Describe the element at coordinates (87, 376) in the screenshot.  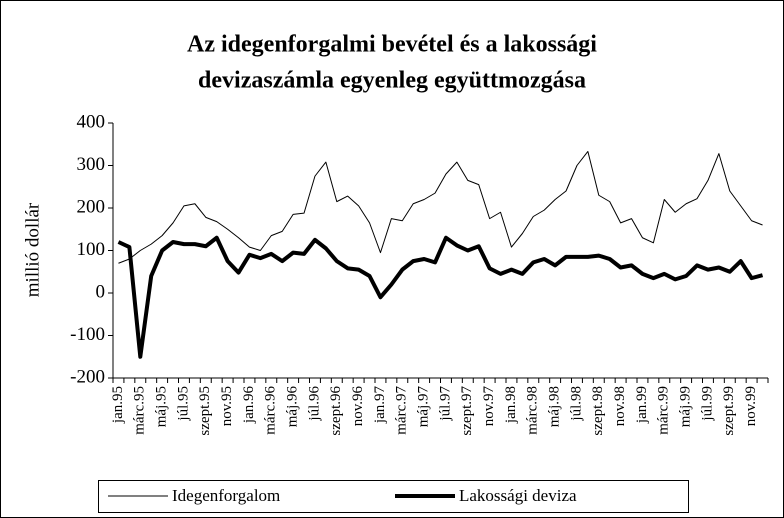
I see `y-tick-label: -200` at that location.